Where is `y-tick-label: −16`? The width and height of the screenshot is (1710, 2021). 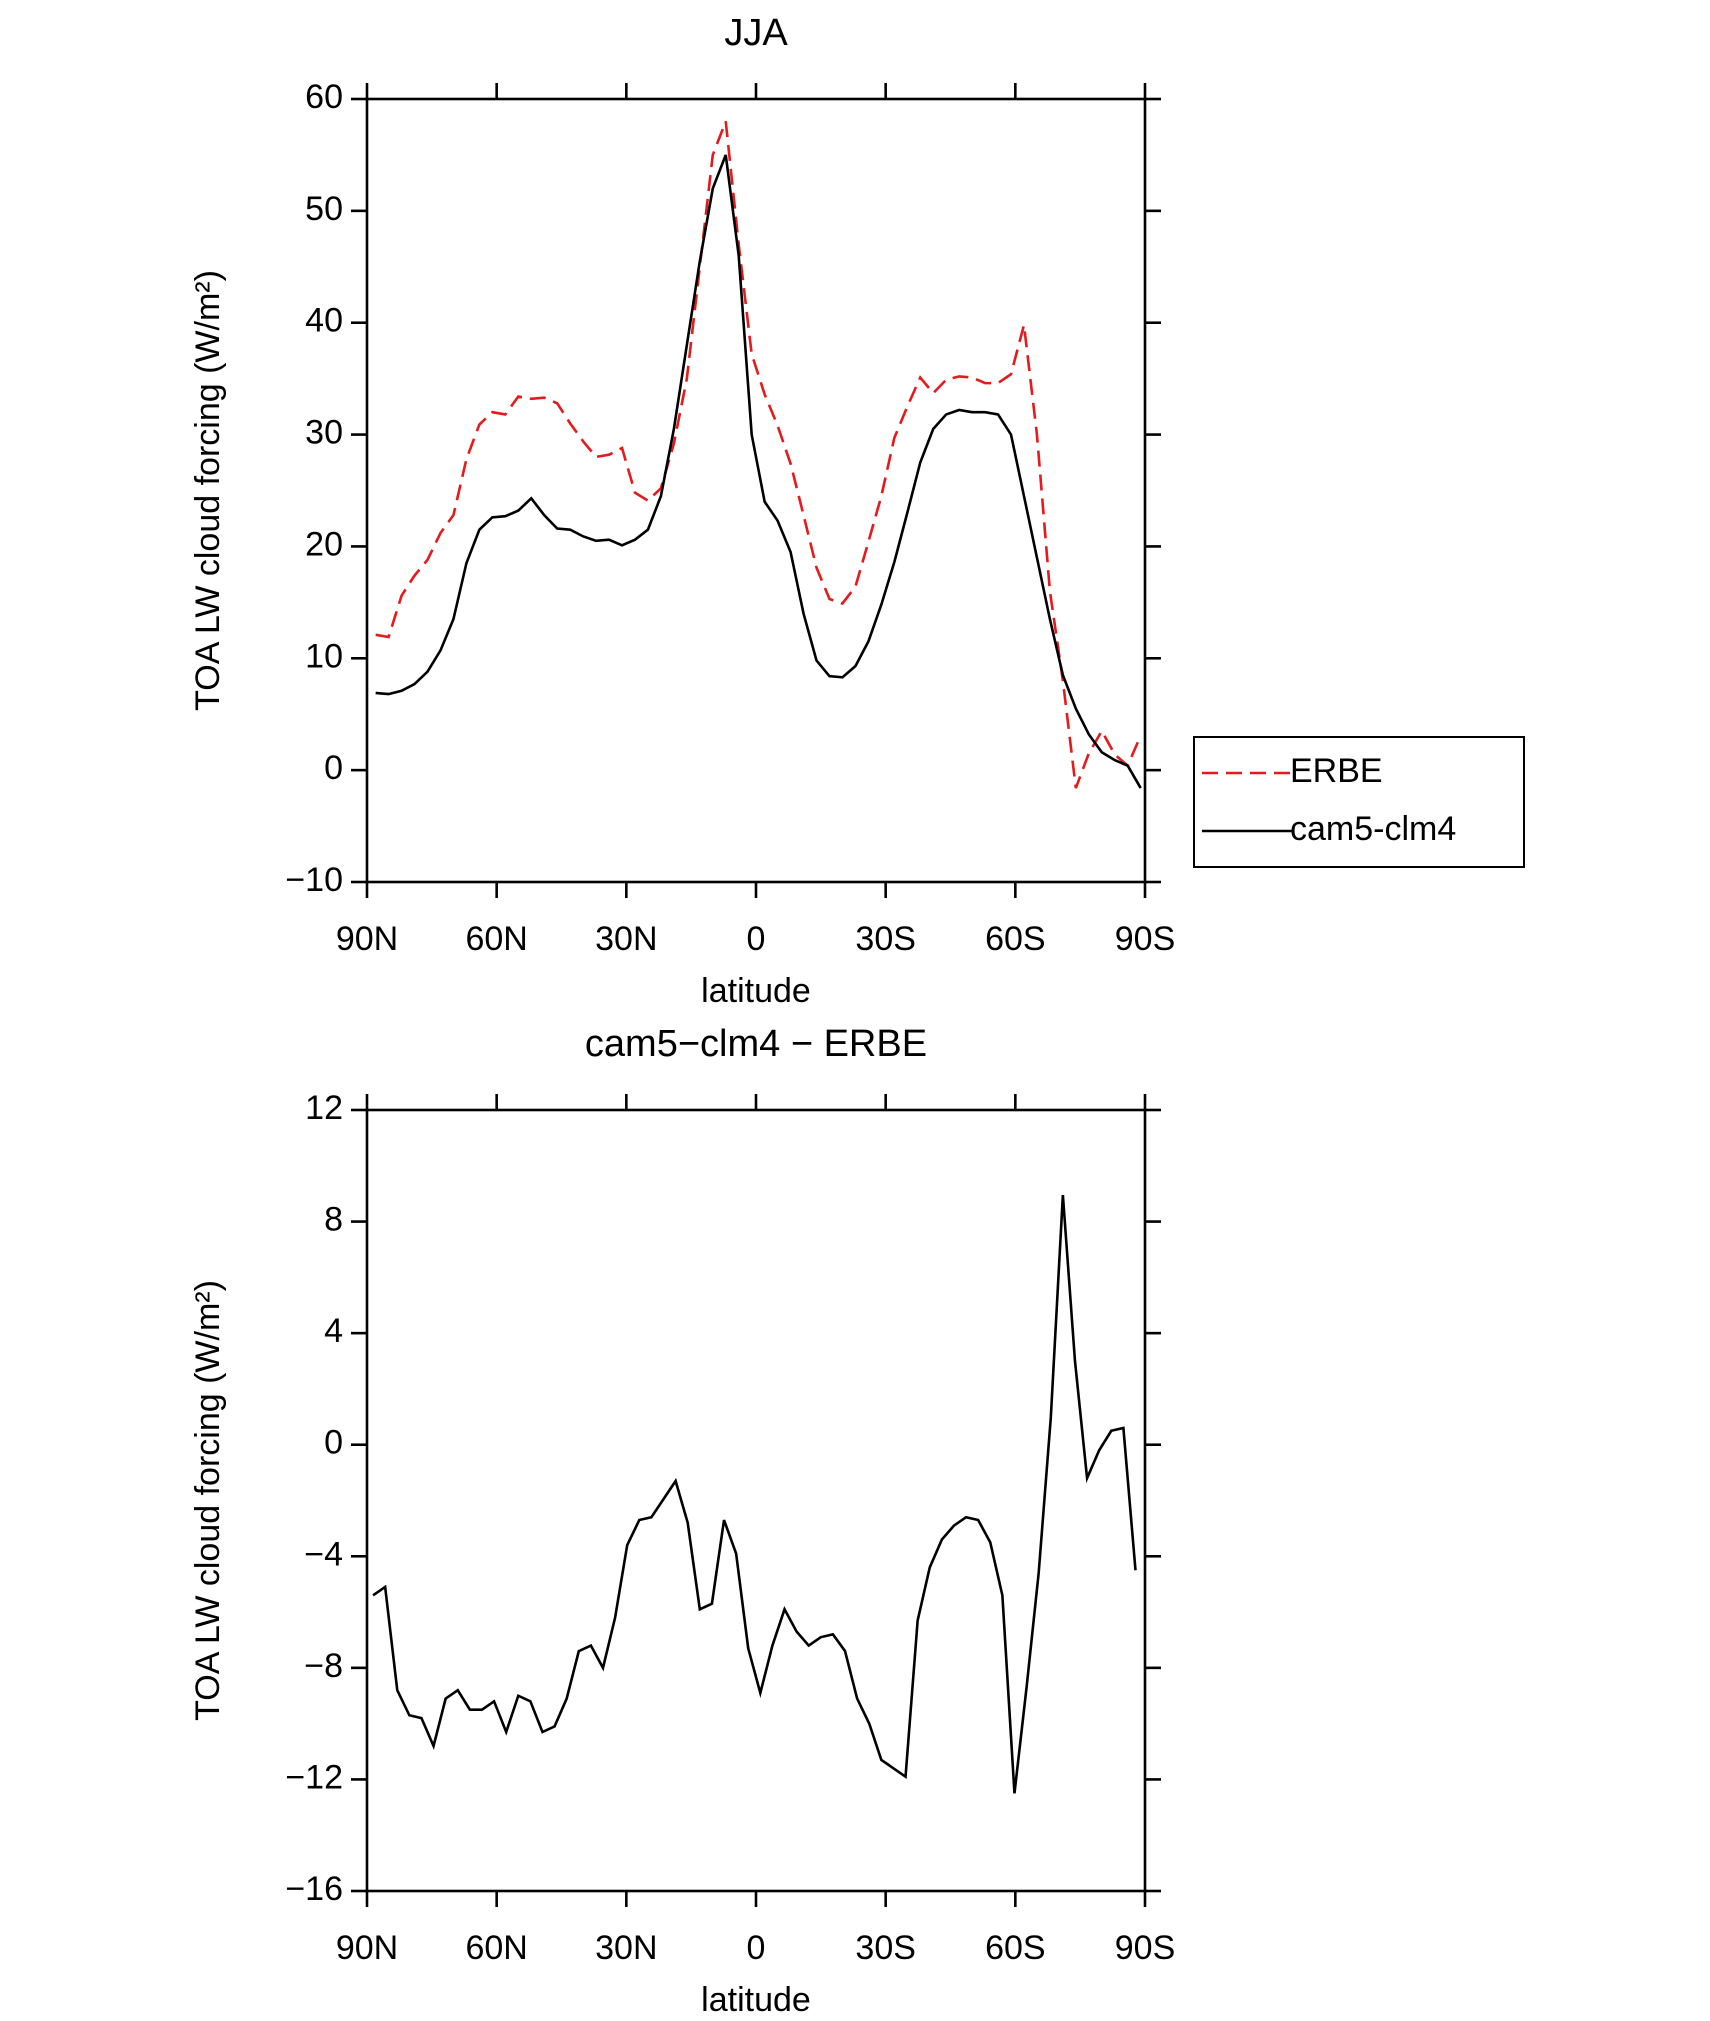 y-tick-label: −16 is located at coordinates (314, 1889).